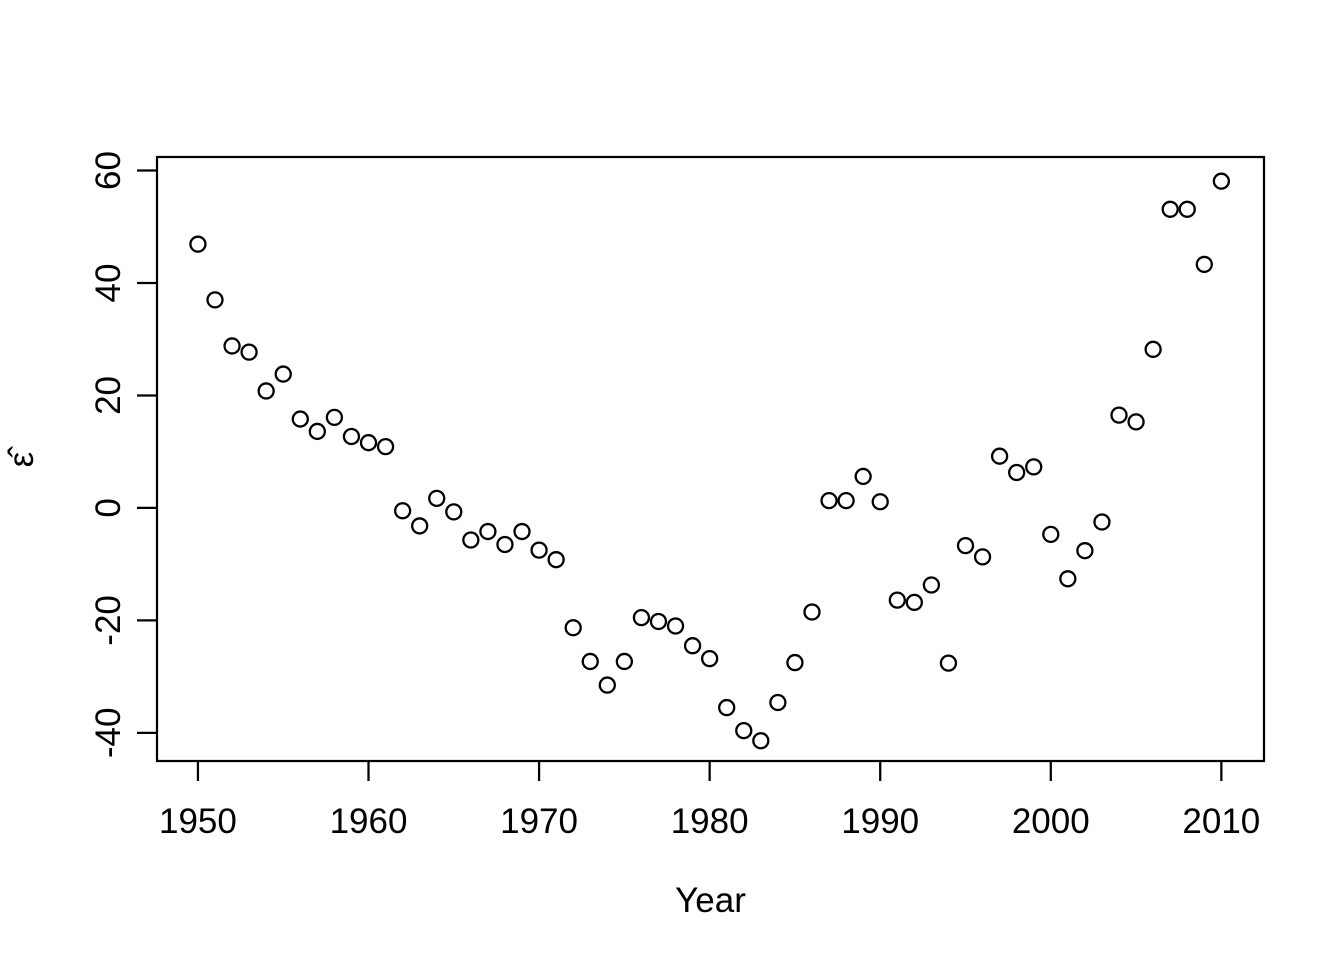 The height and width of the screenshot is (960, 1344). What do you see at coordinates (108, 620) in the screenshot?
I see `y-tick-label: -20` at bounding box center [108, 620].